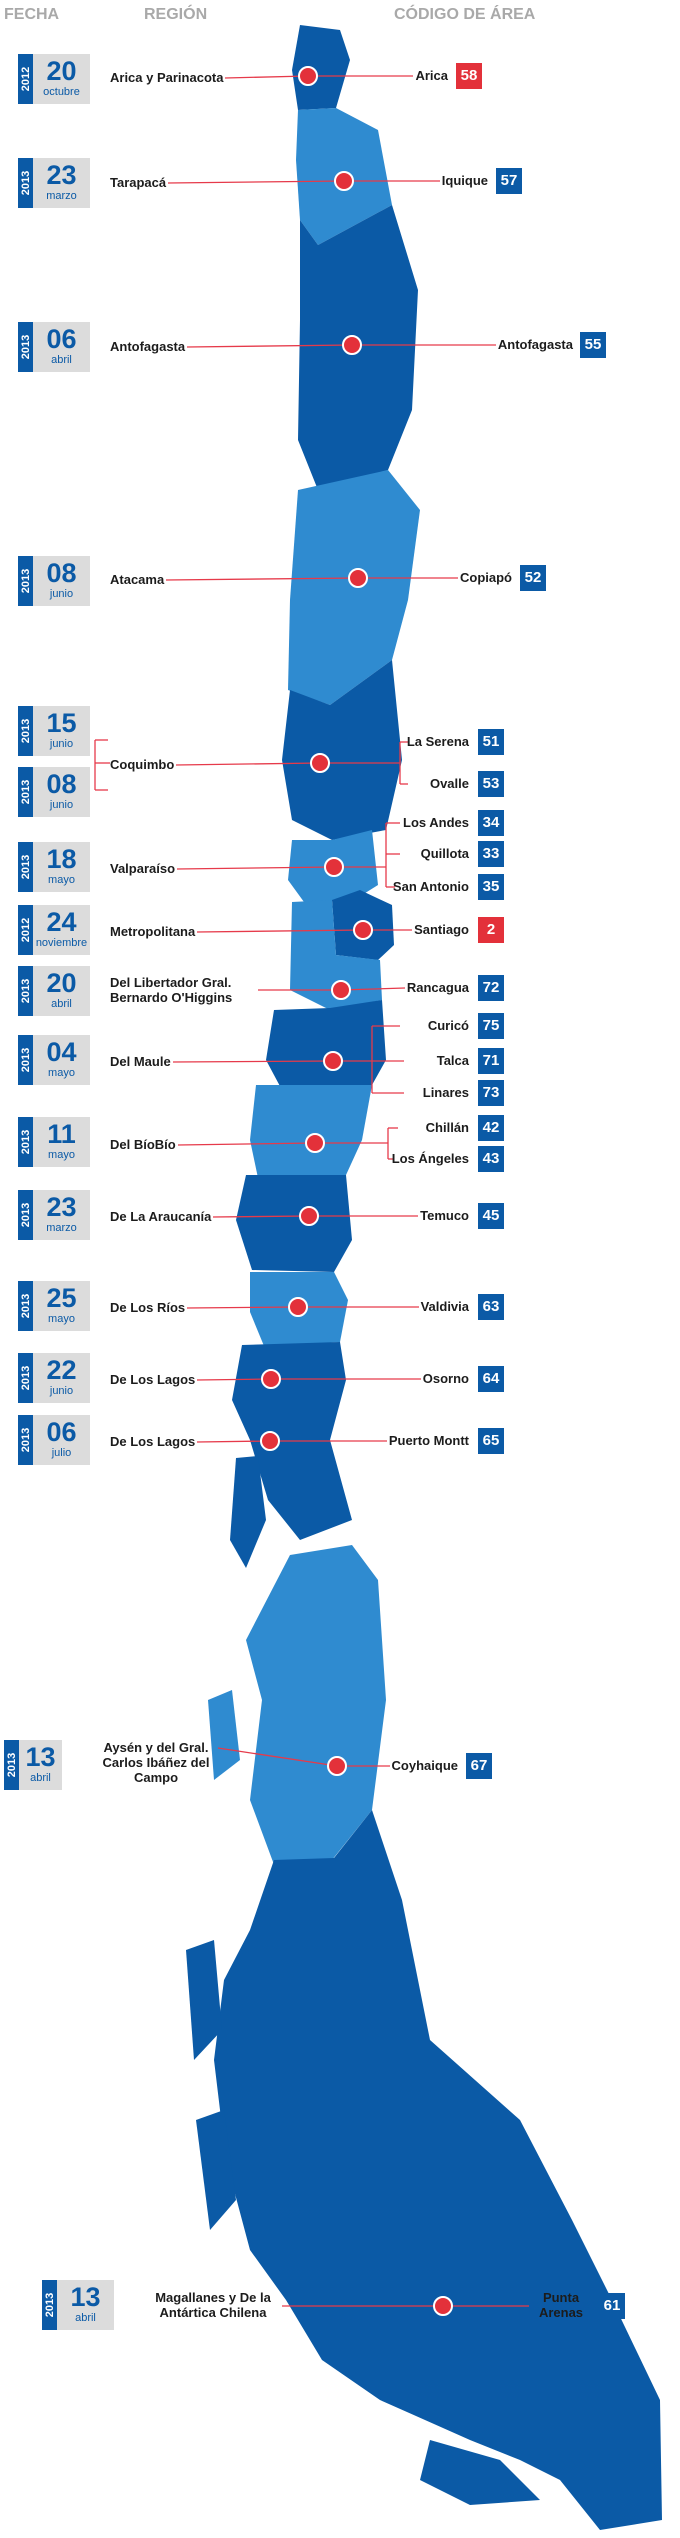 Image resolution: width=680 pixels, height=2538 pixels. Describe the element at coordinates (171, 990) in the screenshot. I see `region-label: Del Libertador Gral. Bernardo O'Higgins` at that location.